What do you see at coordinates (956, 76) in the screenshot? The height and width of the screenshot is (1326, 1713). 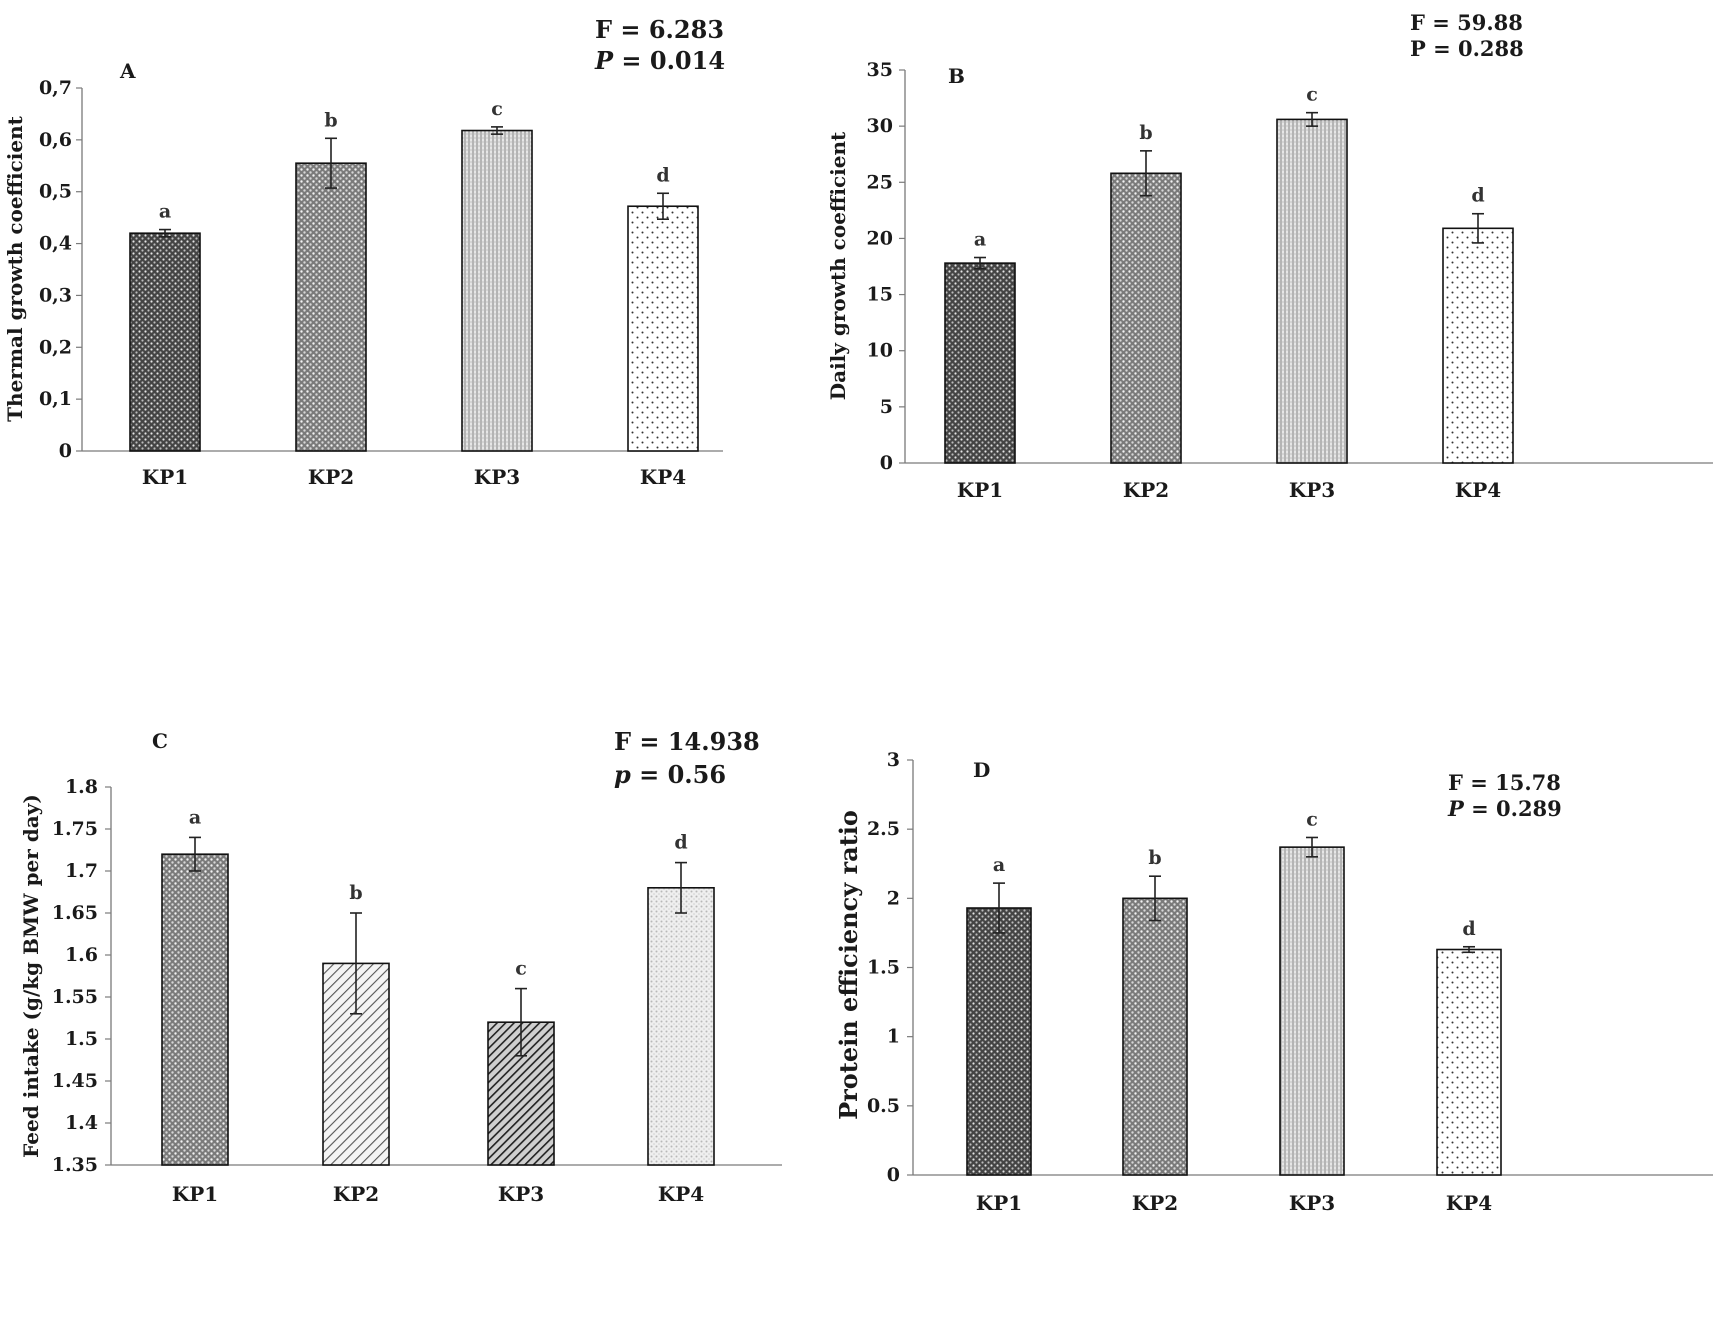 I see `panel-b-letter: B` at bounding box center [956, 76].